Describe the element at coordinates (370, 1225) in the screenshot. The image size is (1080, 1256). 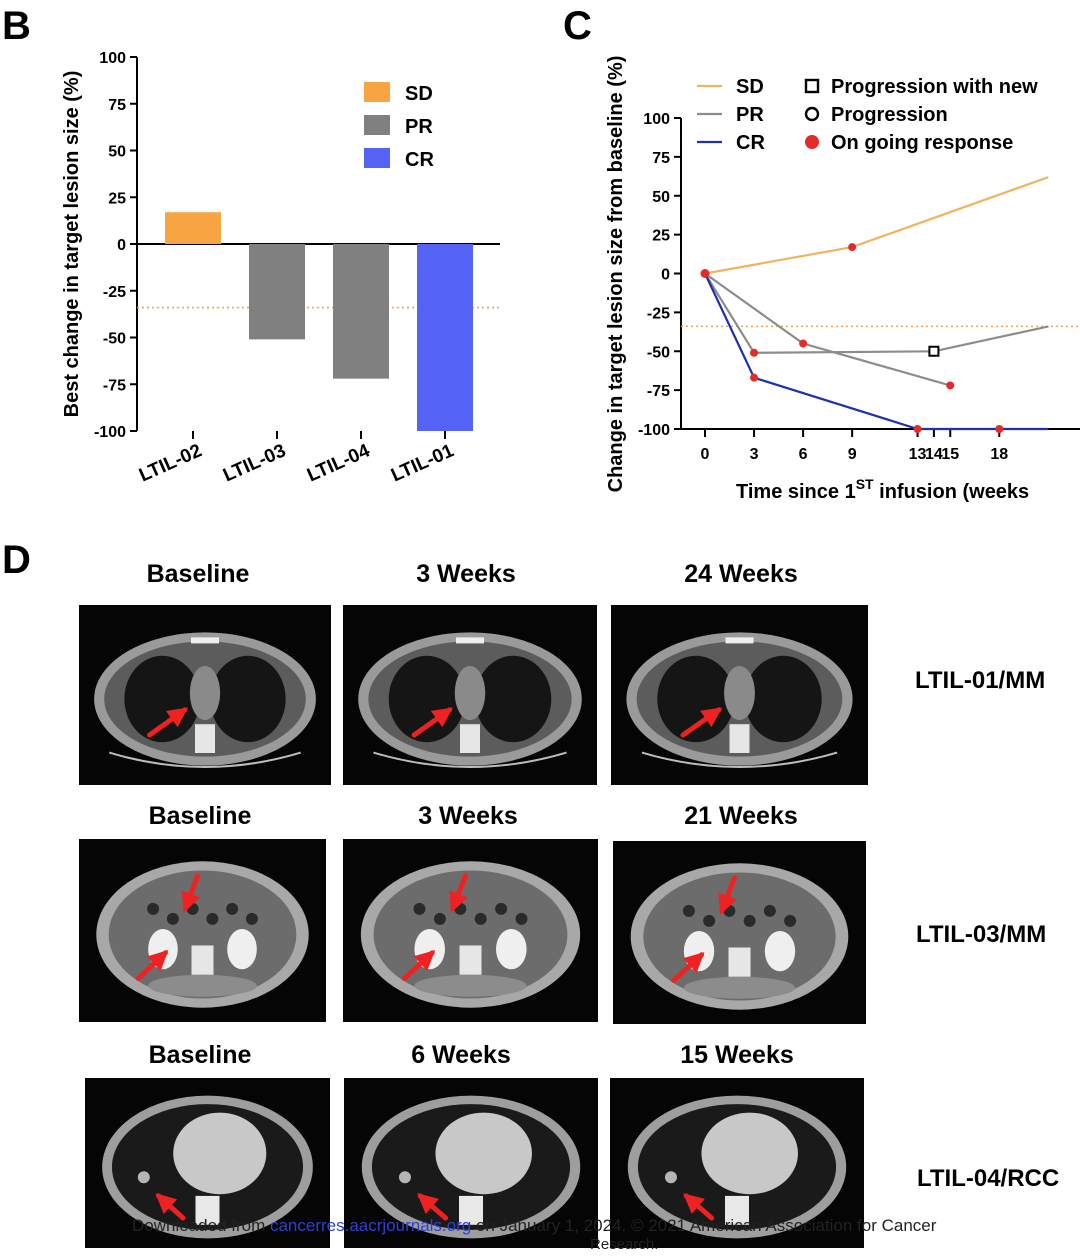
I see `footer-link: cancerres.aacrjournals.org` at that location.